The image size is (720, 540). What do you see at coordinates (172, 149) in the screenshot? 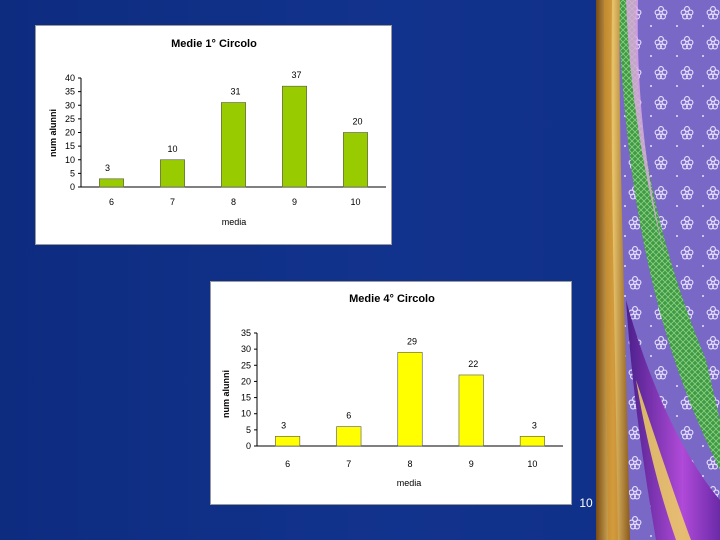
I see `data-label: 10` at bounding box center [172, 149].